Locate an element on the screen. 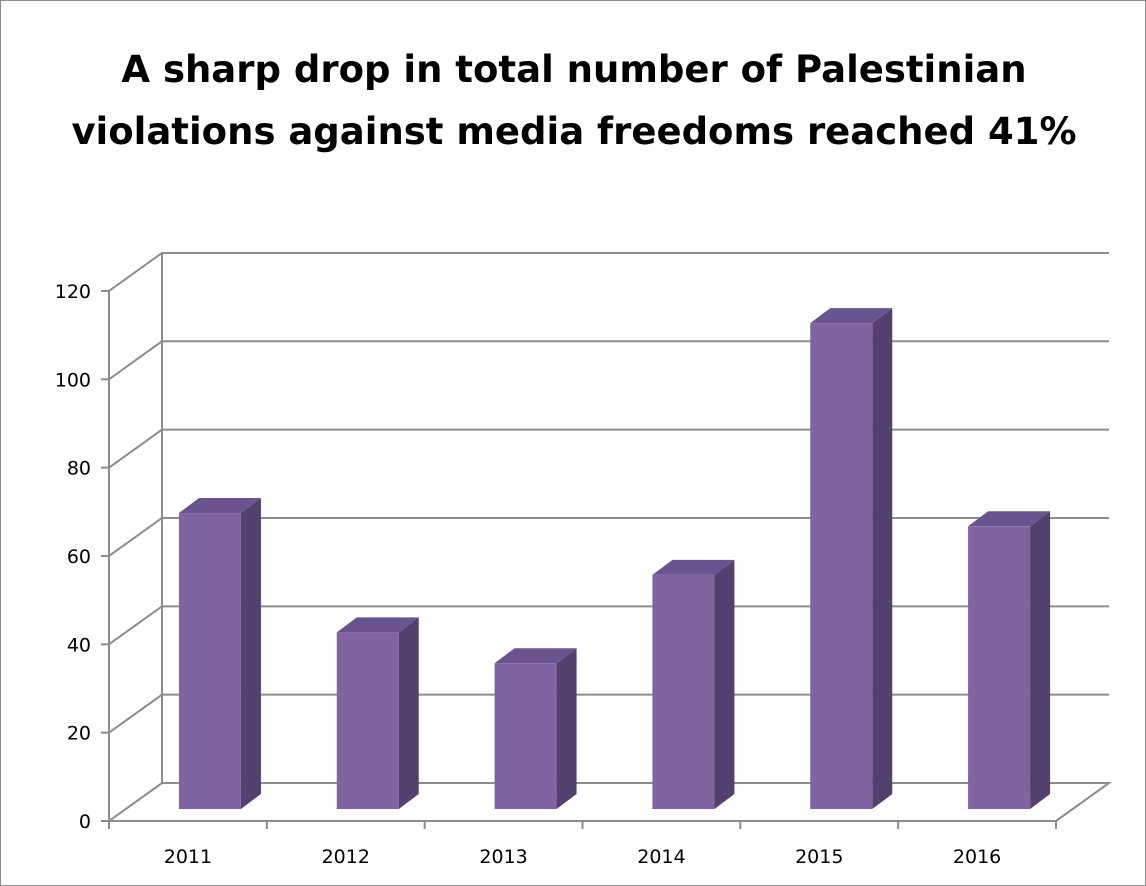 Image resolution: width=1146 pixels, height=886 pixels. y-tick-label: 20 is located at coordinates (79, 734).